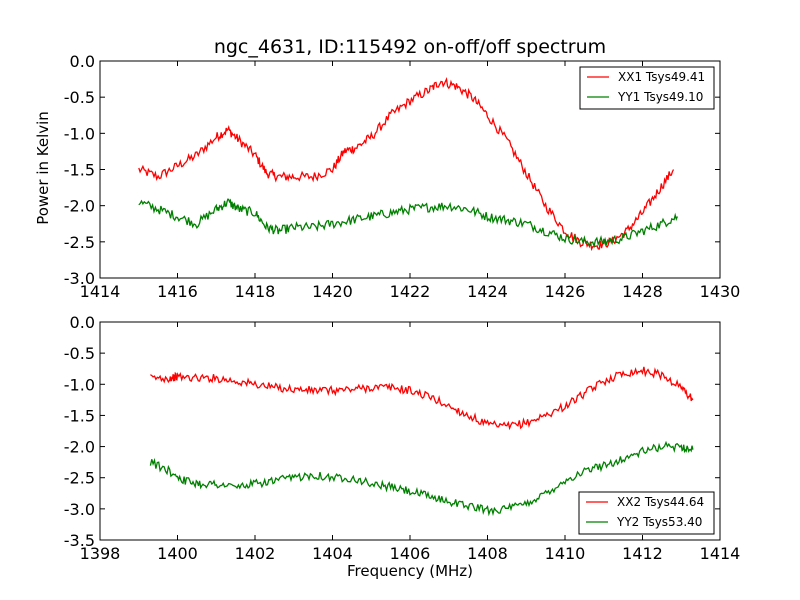  What do you see at coordinates (410, 571) in the screenshot?
I see `bottom-x-axis-label: Frequency (MHz)` at bounding box center [410, 571].